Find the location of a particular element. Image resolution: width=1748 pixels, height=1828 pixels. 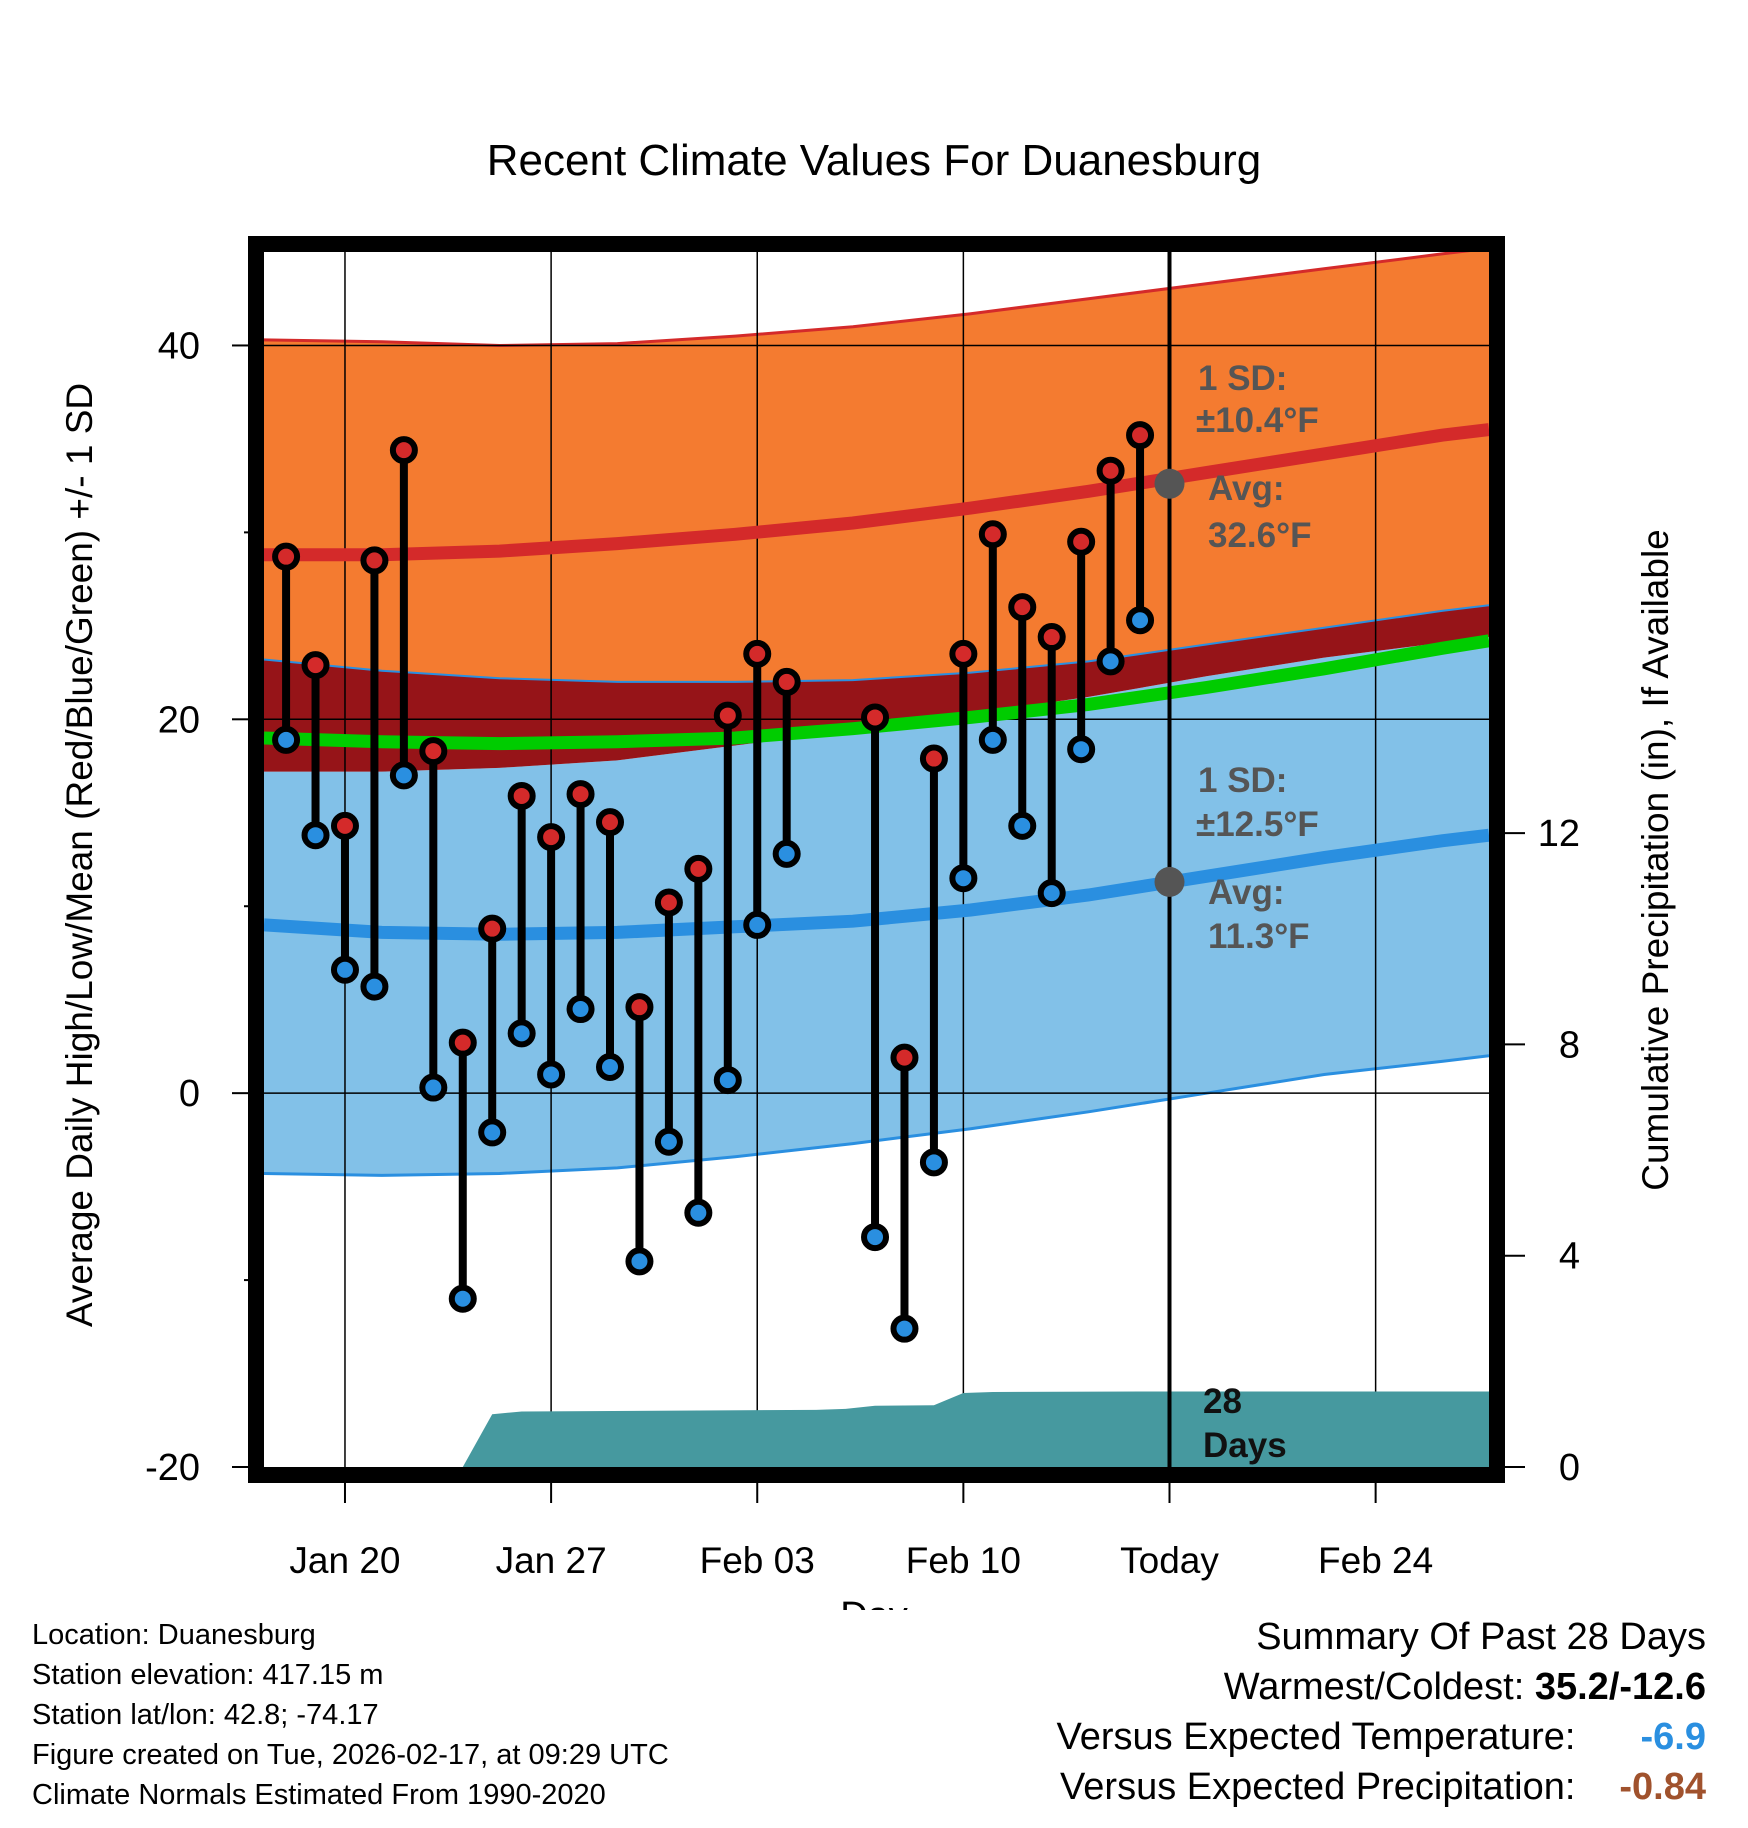

x-tick-label: Jan 20 is located at coordinates (344, 1560).